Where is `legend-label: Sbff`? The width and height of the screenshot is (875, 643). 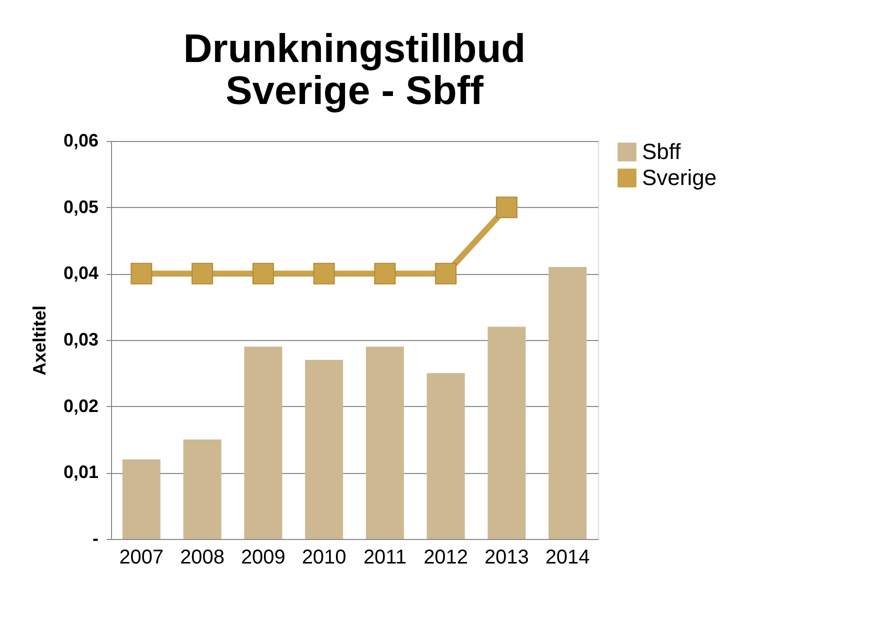 legend-label: Sbff is located at coordinates (662, 151).